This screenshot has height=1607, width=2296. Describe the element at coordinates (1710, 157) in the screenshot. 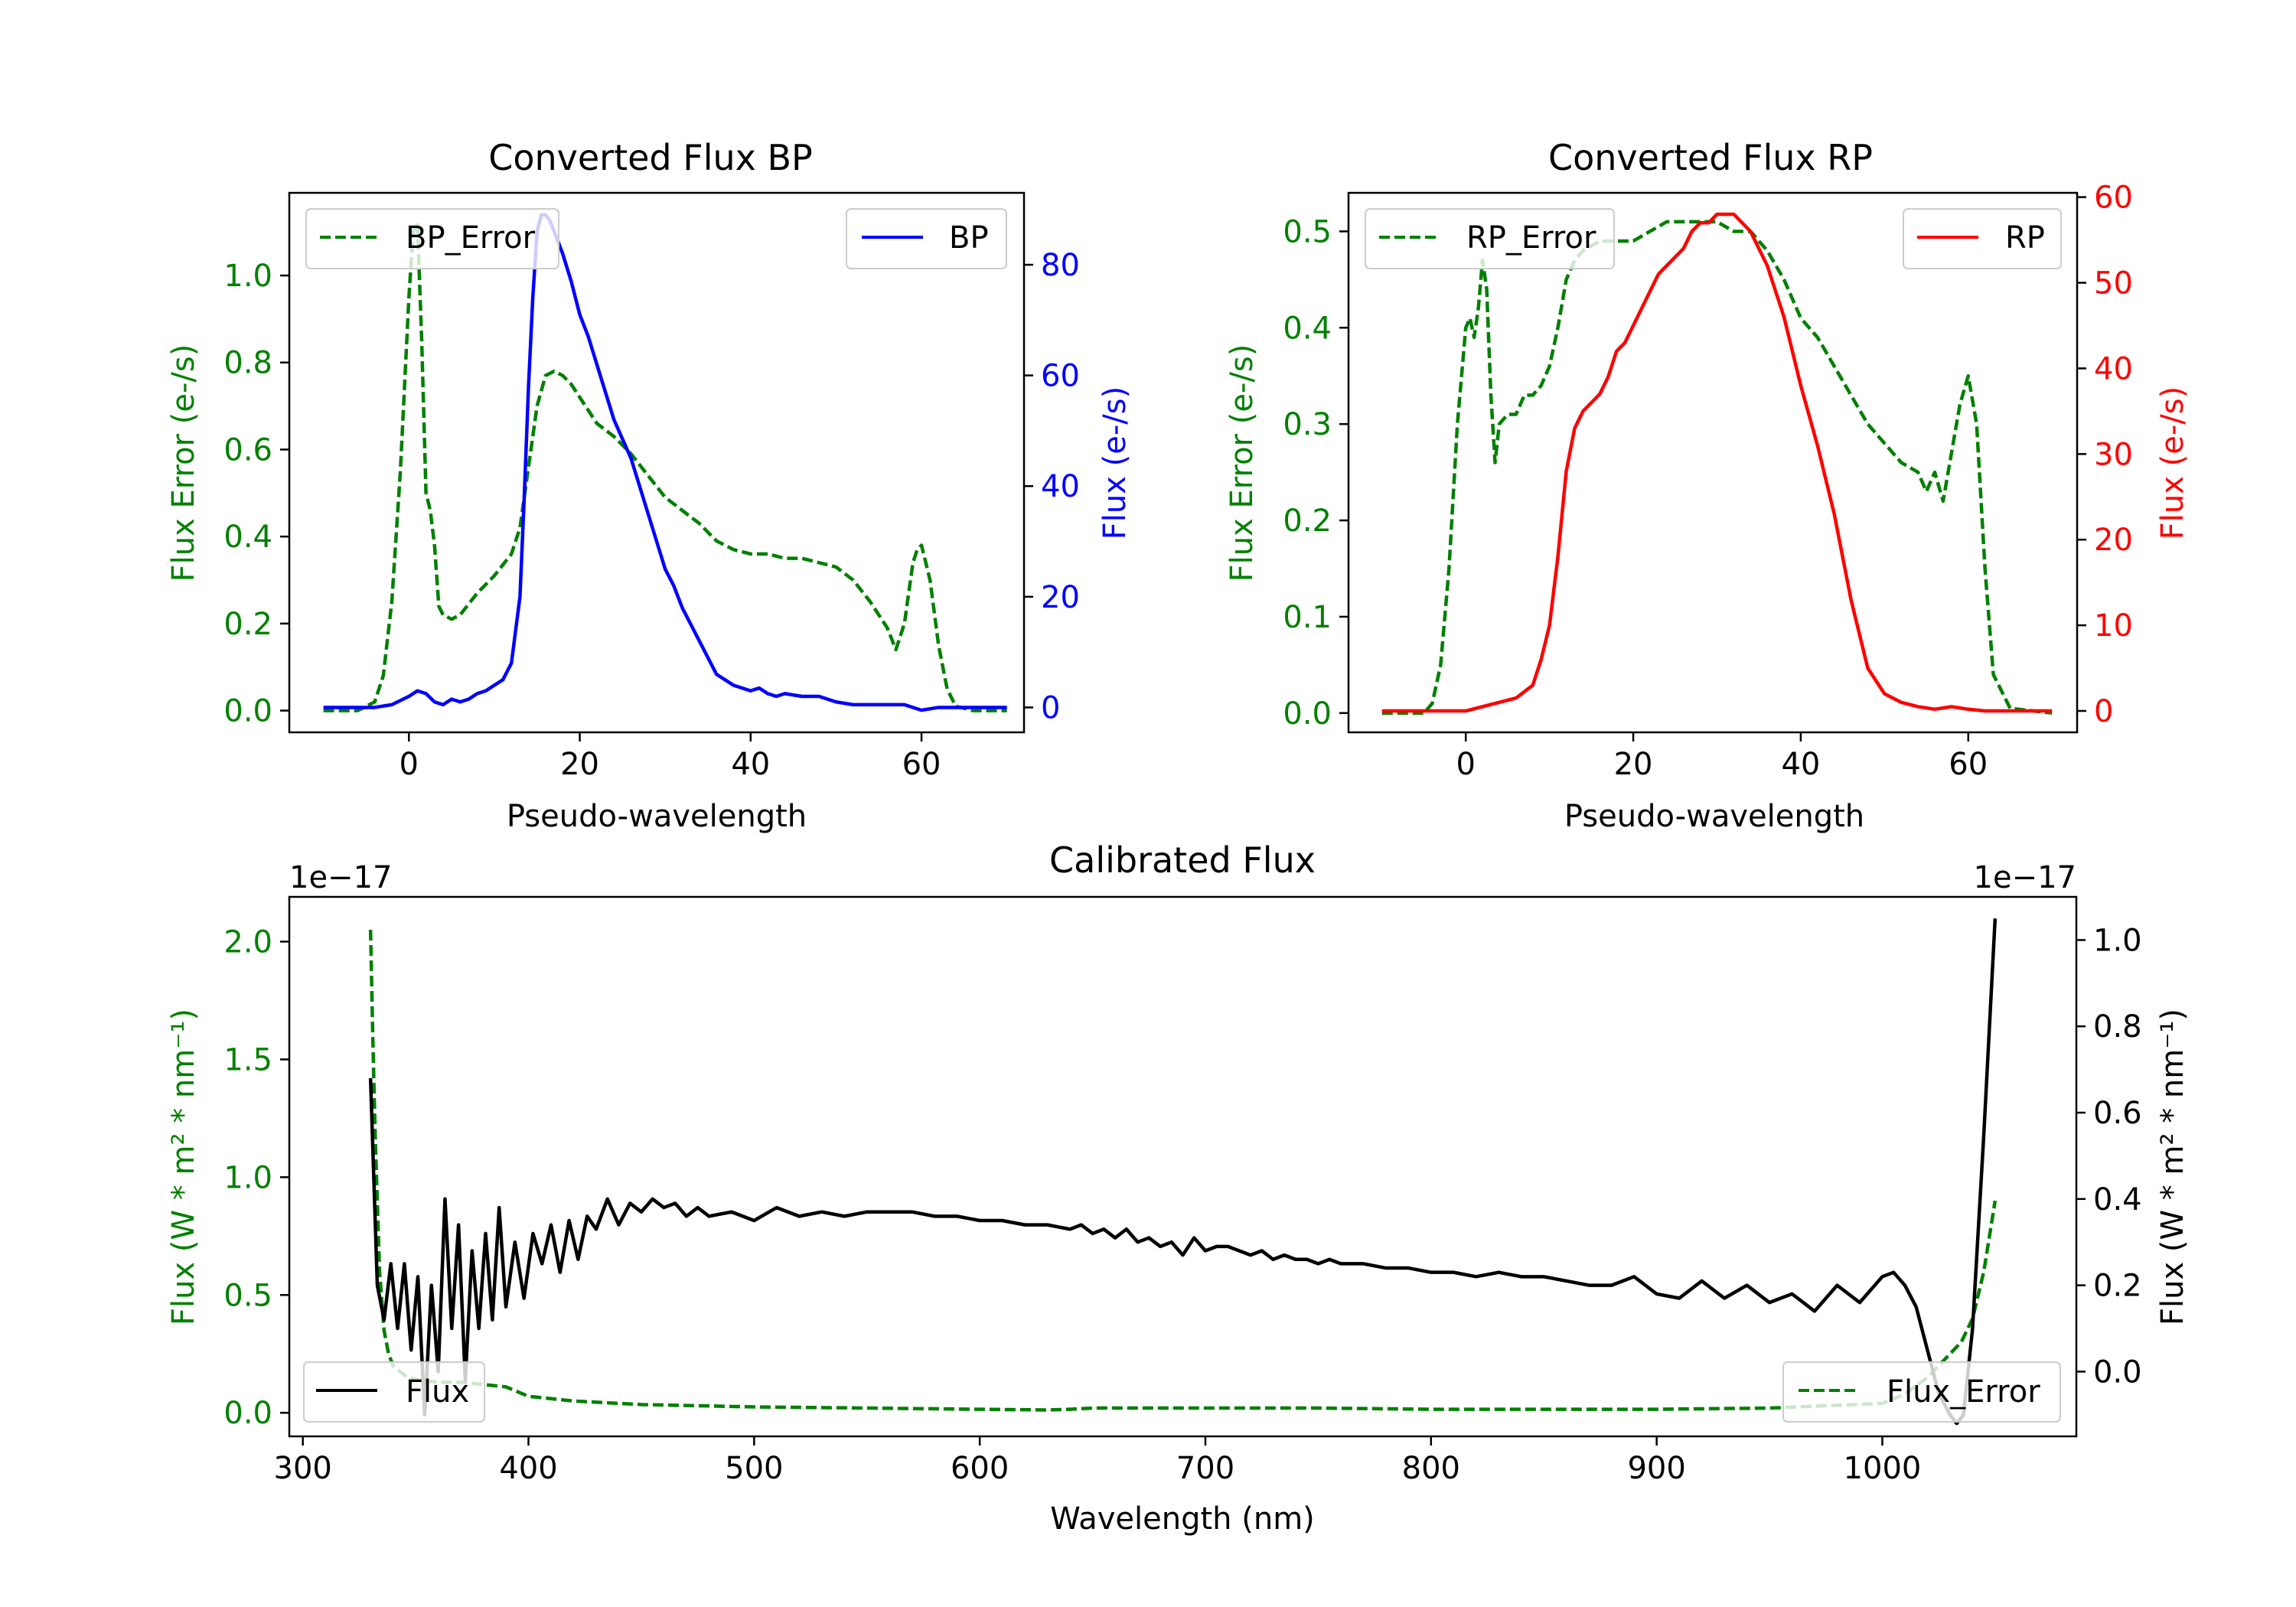

I see `rp-title: Converted Flux RP` at that location.